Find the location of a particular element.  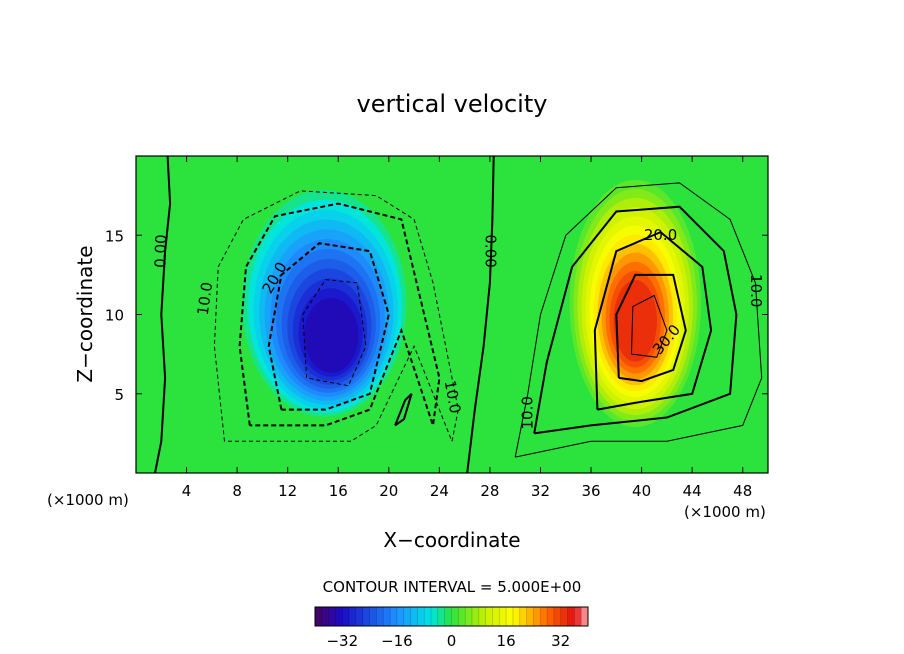

colorbar-ticks: −32 −16 0 16 32 is located at coordinates (448, 641).